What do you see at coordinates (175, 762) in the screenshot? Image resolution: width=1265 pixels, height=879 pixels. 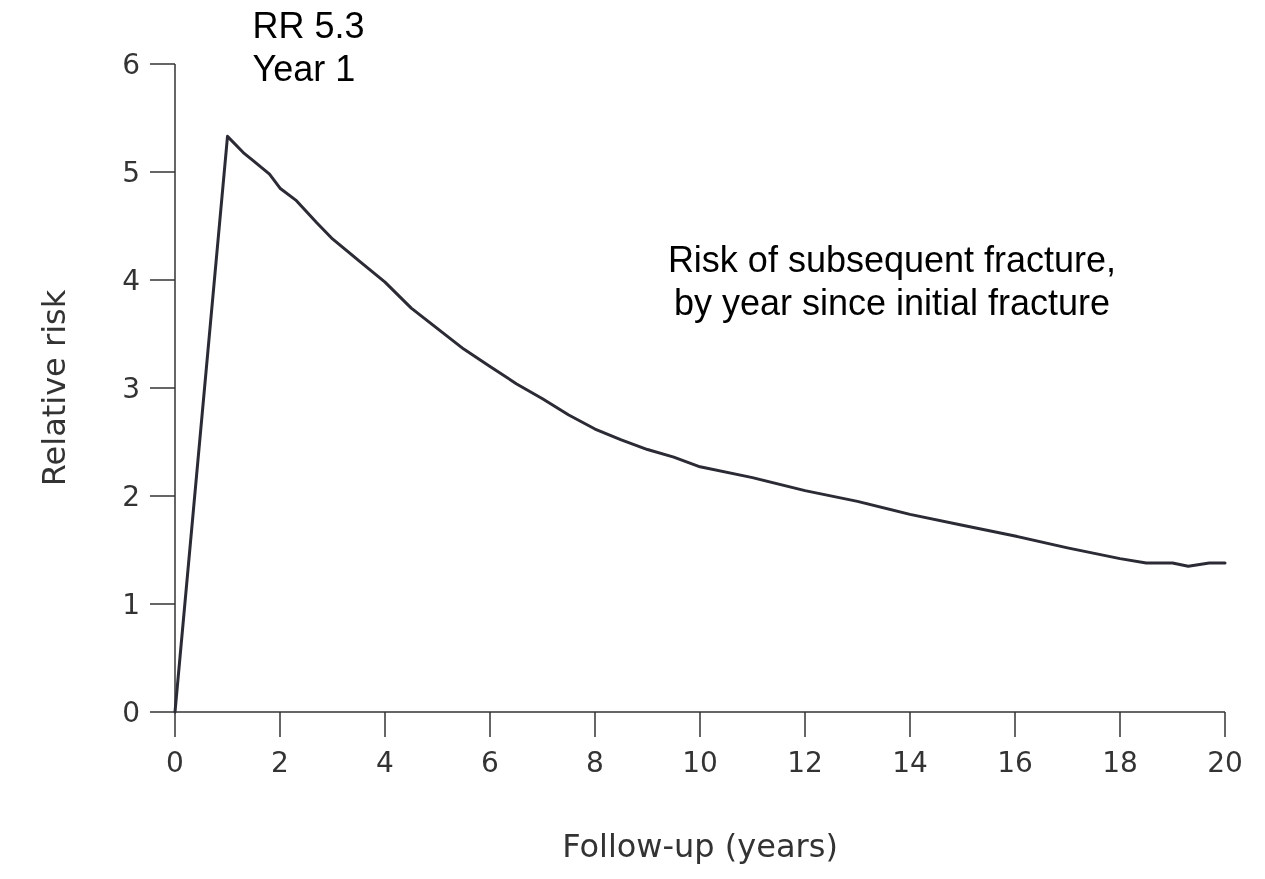 I see `x-tick-label: 0` at bounding box center [175, 762].